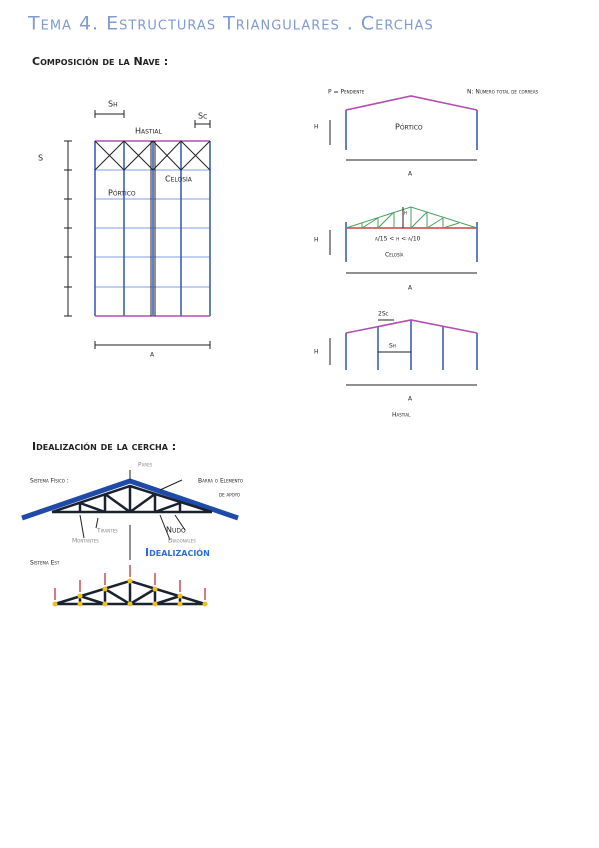  Describe the element at coordinates (49, 481) in the screenshot. I see `label: Sistema Físico :` at that location.